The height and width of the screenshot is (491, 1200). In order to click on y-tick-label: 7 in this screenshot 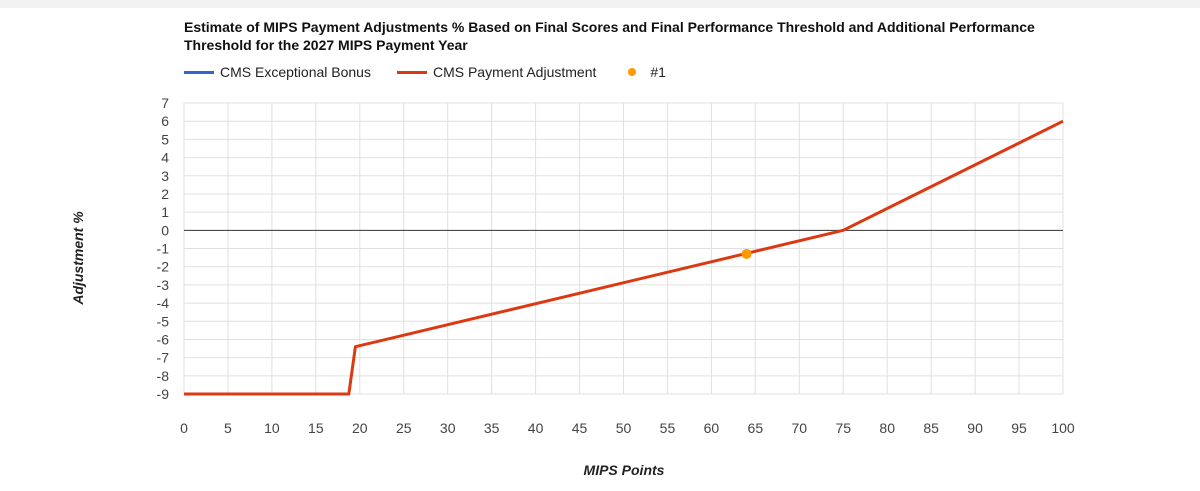, I will do `click(165, 103)`.